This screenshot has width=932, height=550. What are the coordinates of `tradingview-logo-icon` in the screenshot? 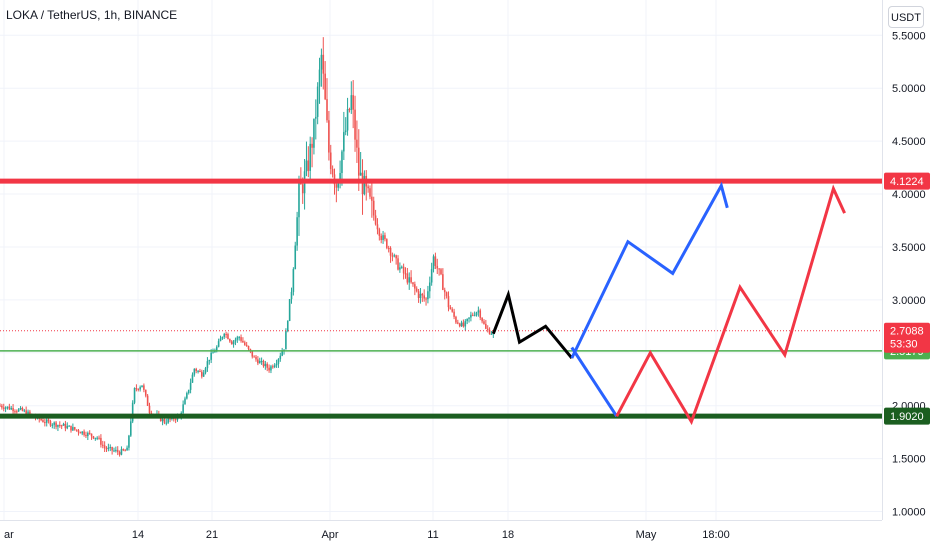 It's located at (889, 536).